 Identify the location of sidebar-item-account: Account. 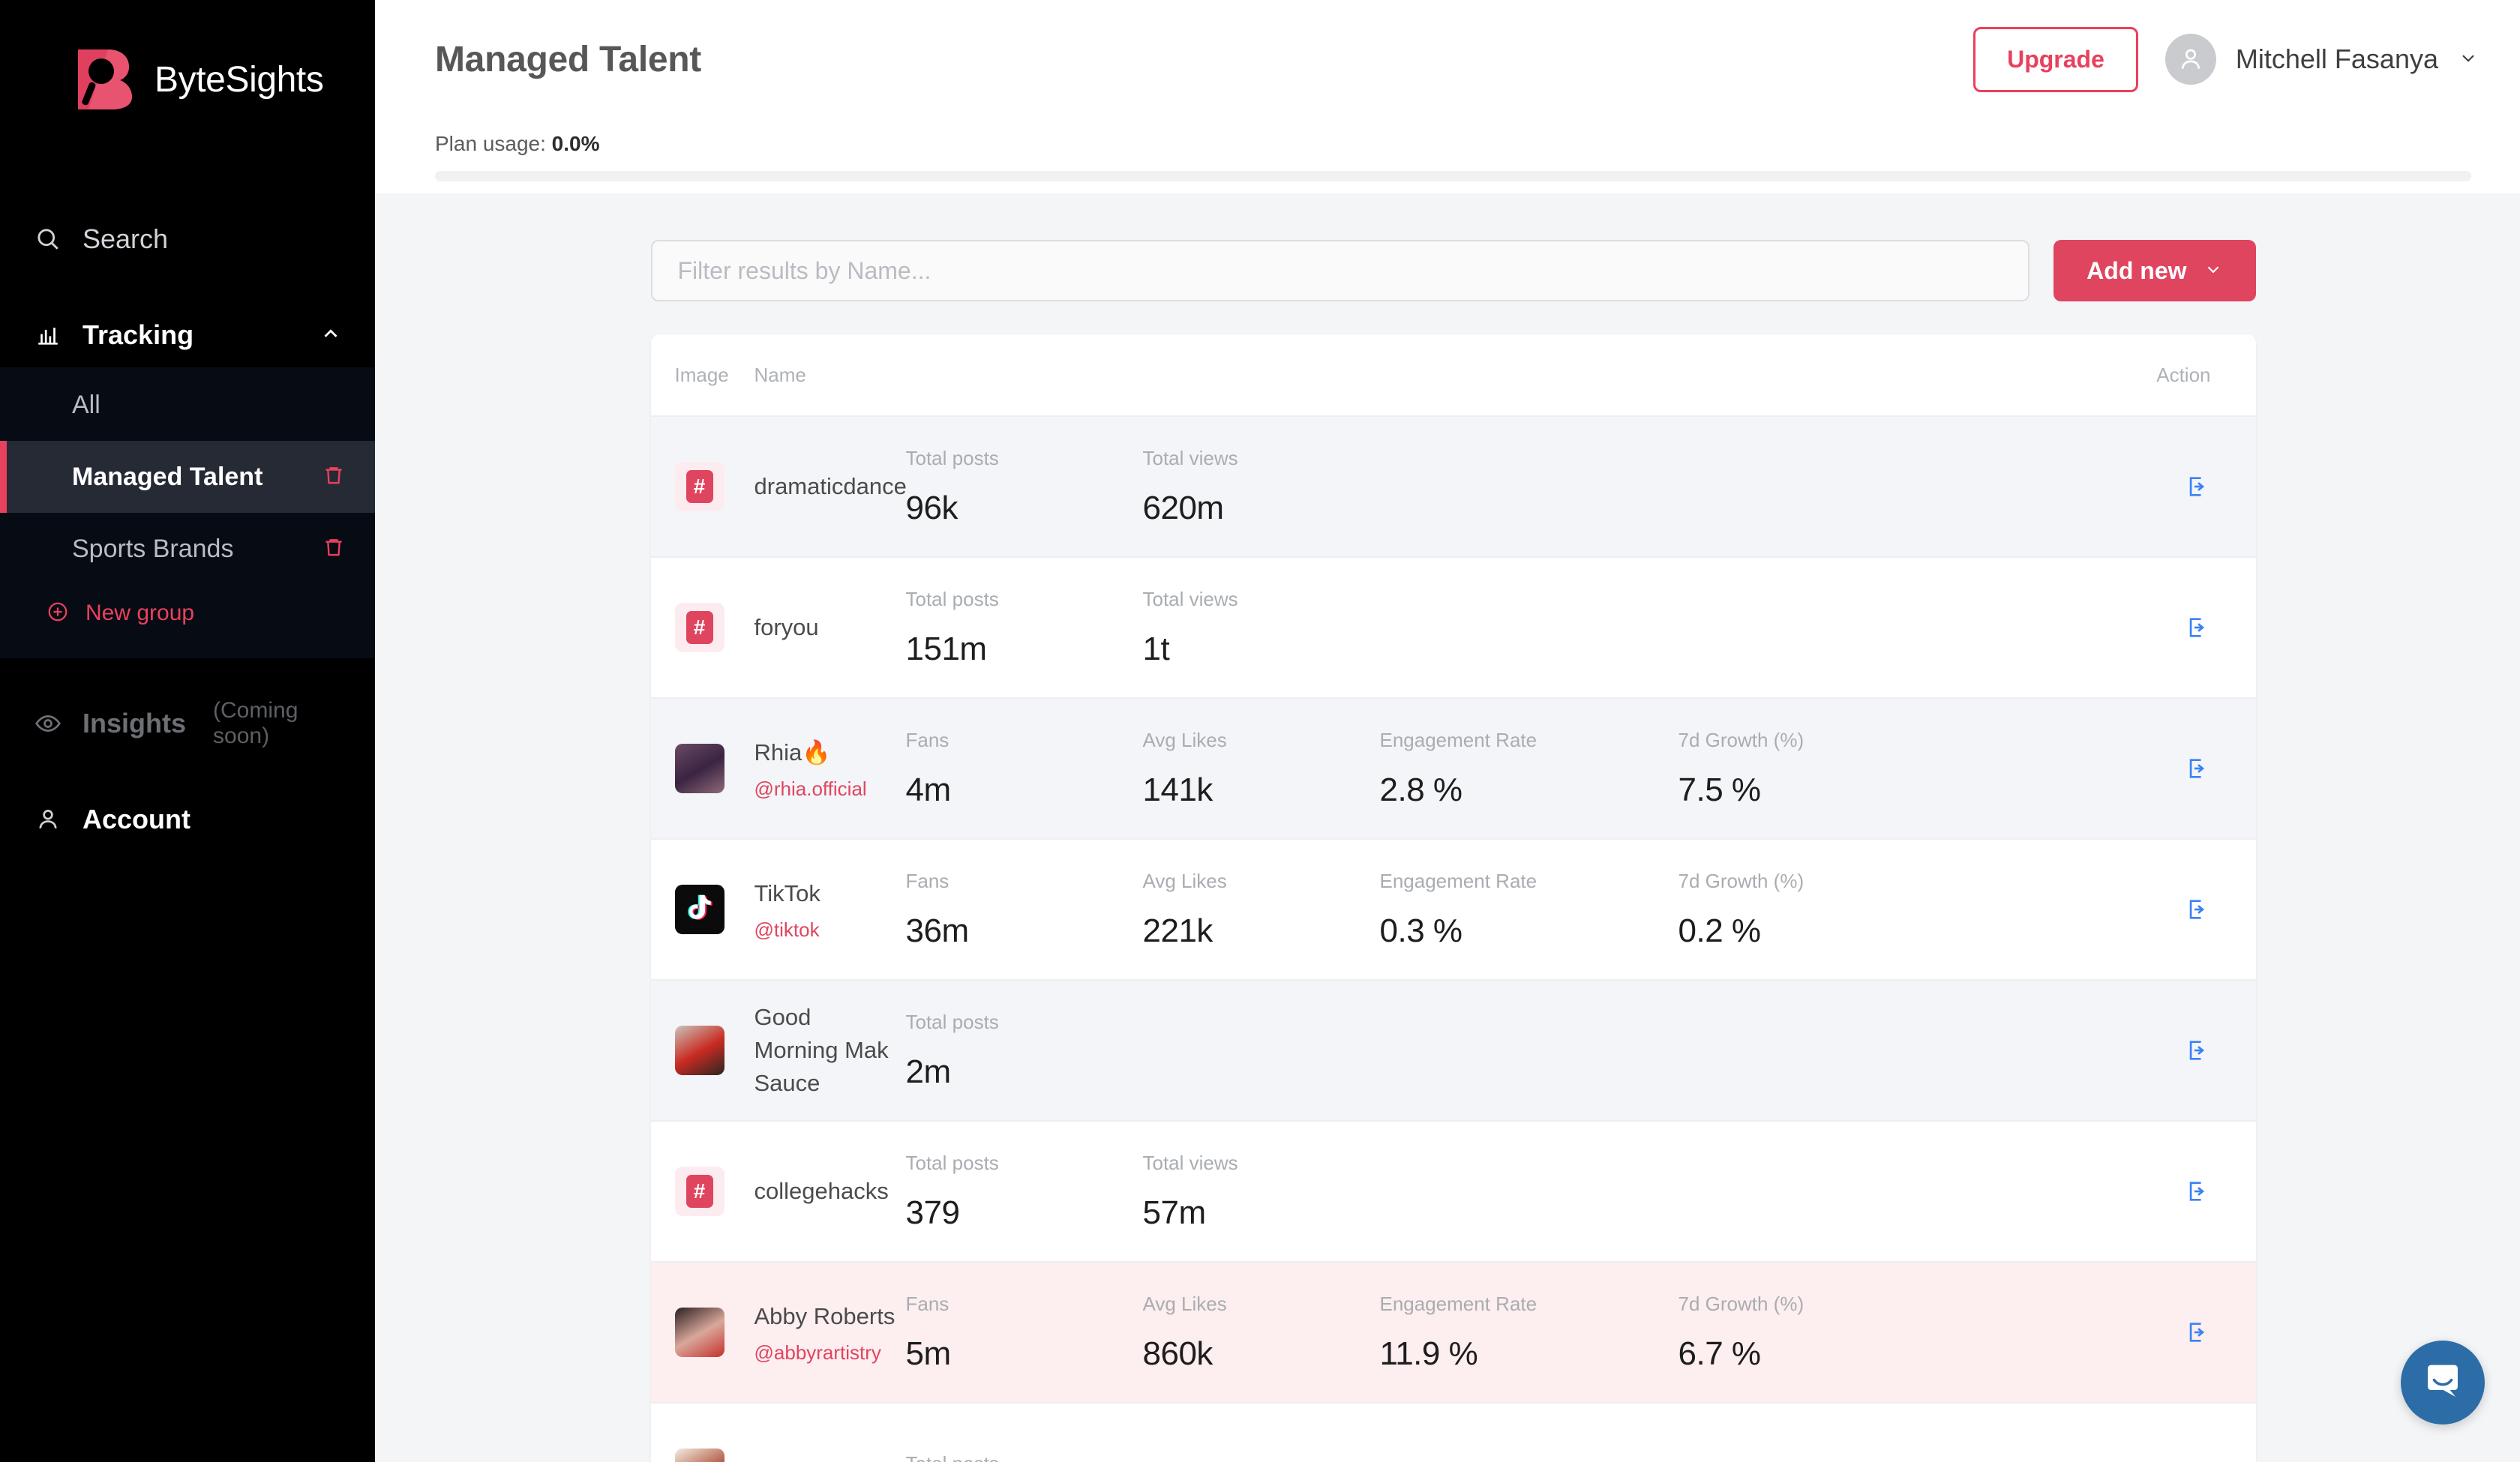
(187, 820).